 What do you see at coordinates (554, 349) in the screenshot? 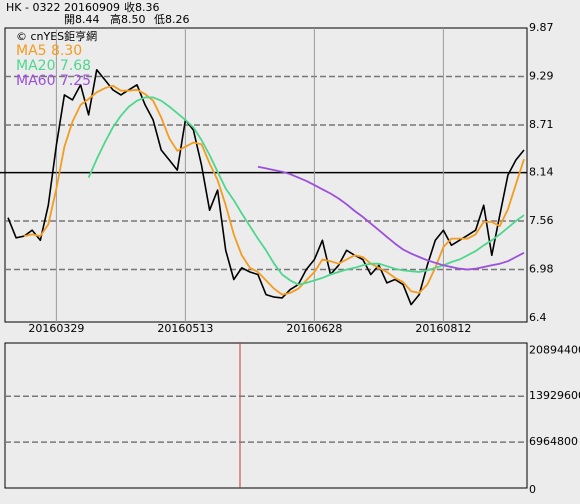
I see `y-tick-label: 20894400` at bounding box center [554, 349].